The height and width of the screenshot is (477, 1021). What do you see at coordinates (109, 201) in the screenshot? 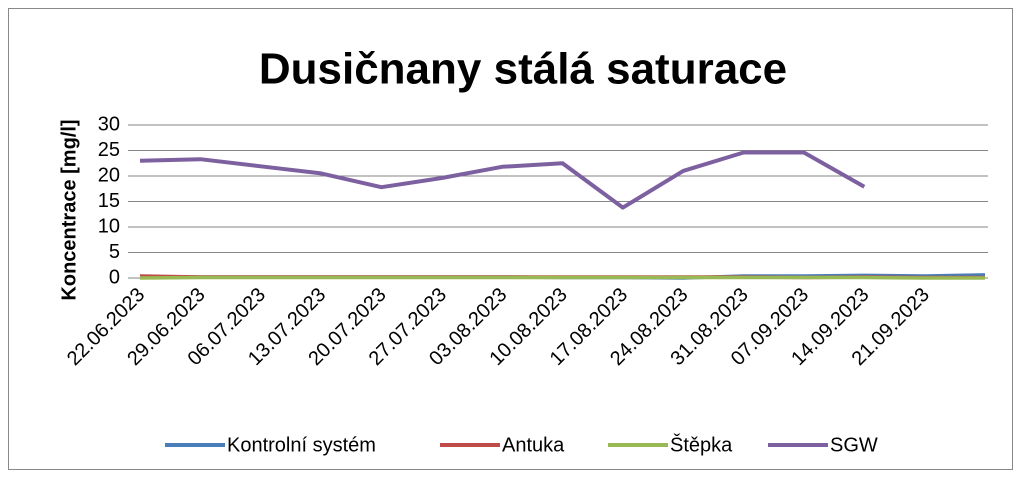
I see `y-tick-label: 15` at bounding box center [109, 201].